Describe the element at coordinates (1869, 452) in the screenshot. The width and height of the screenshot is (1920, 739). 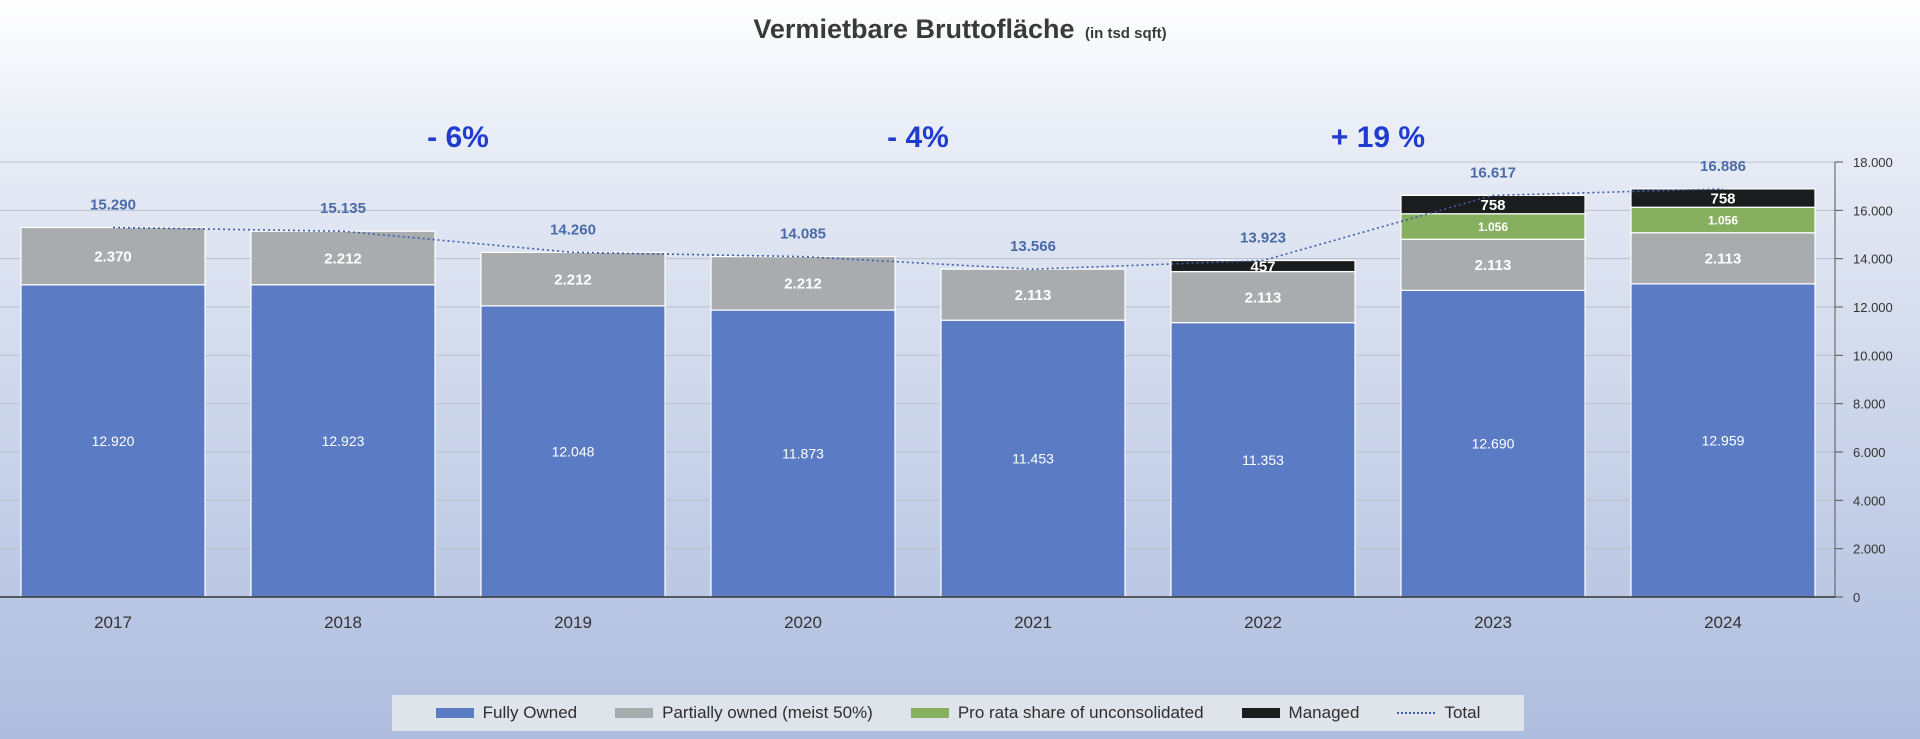
I see `y-tick-label: 6.000` at that location.